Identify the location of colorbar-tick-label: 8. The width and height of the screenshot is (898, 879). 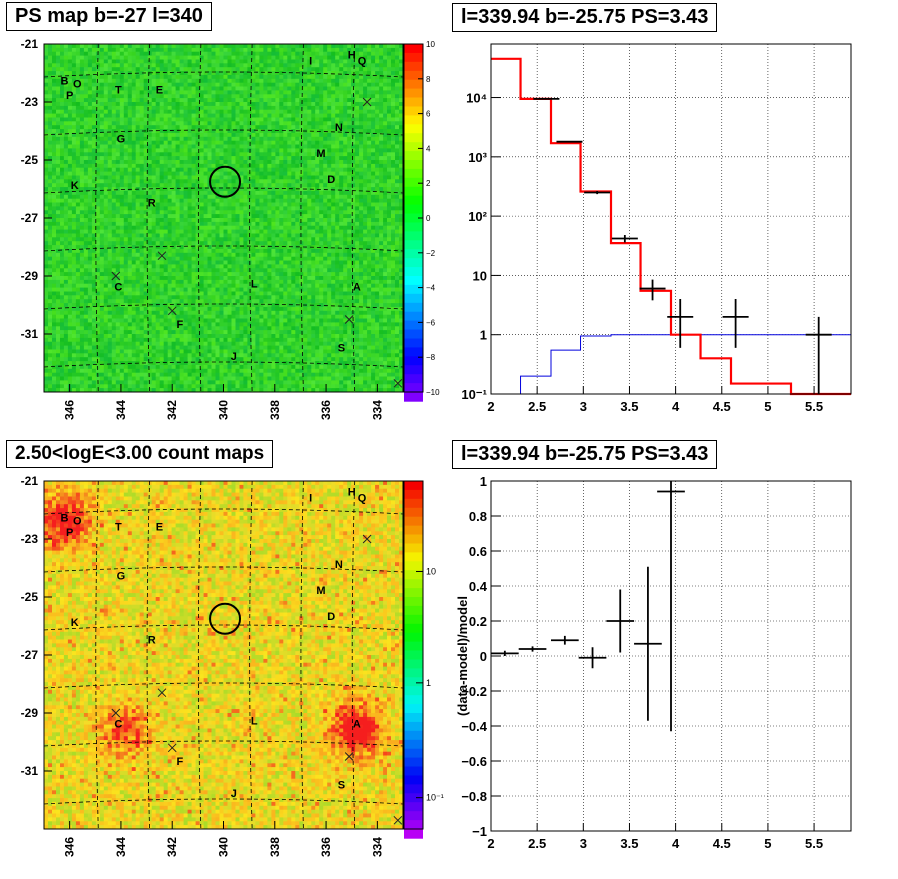
(428, 79).